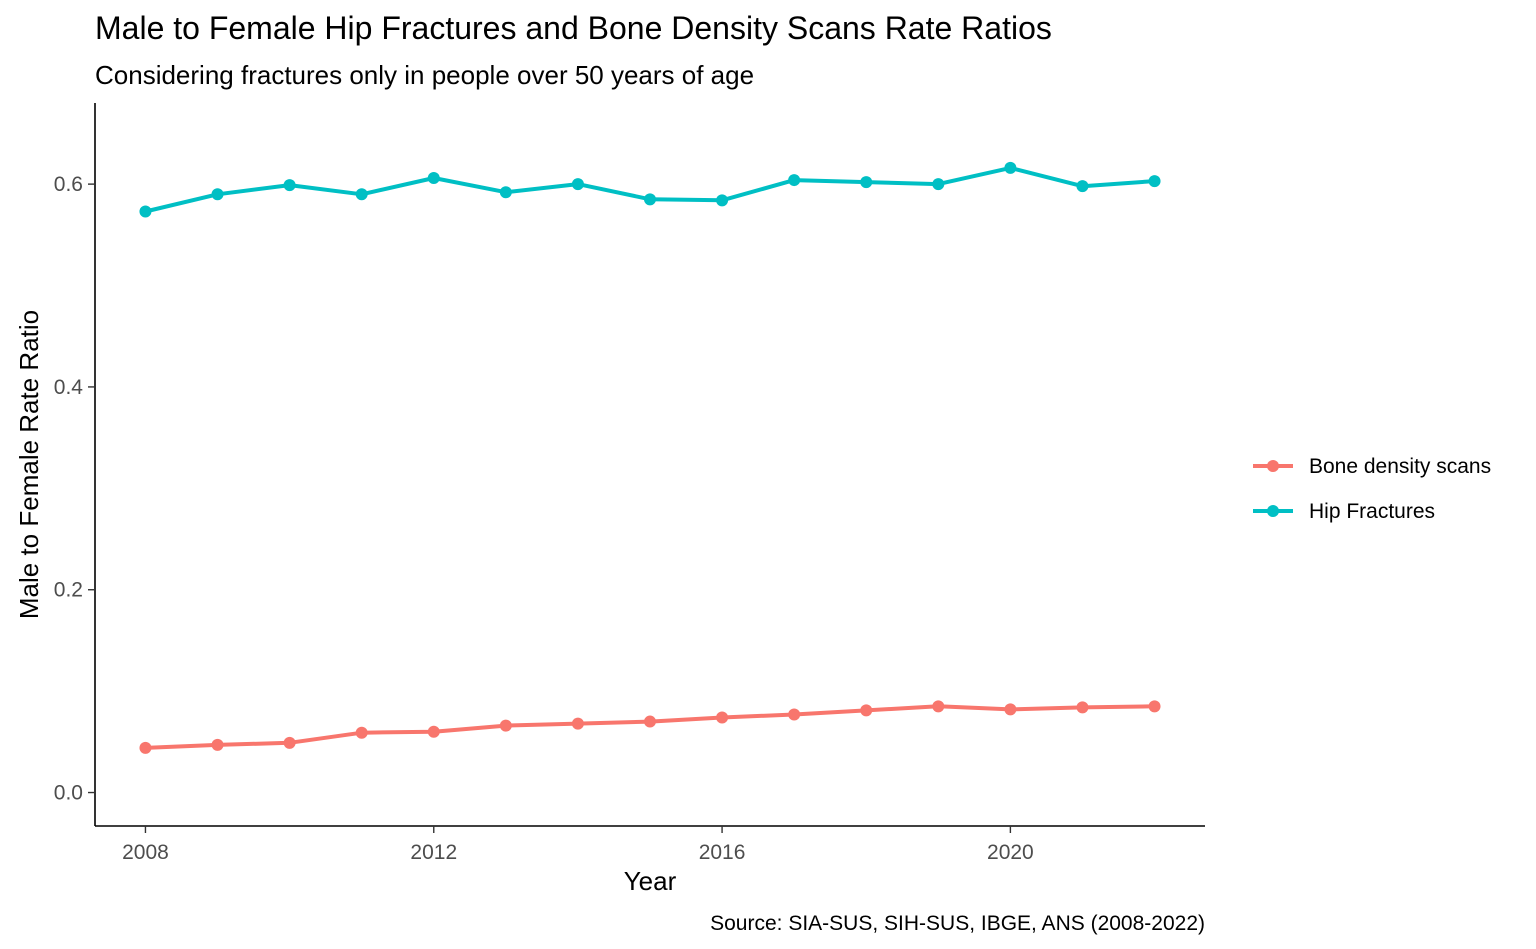 This screenshot has height=949, width=1536. What do you see at coordinates (29, 464) in the screenshot?
I see `y-axis-title: Male to Female Rate Ratio` at bounding box center [29, 464].